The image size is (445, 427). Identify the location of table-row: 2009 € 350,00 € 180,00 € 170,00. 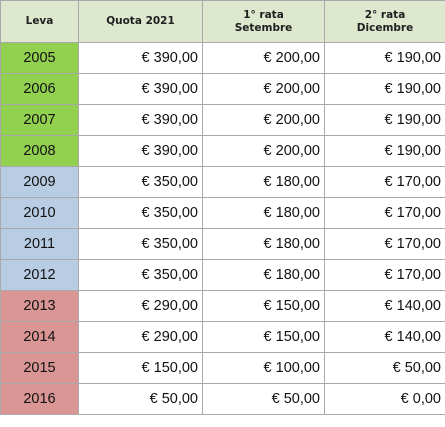
(222, 182).